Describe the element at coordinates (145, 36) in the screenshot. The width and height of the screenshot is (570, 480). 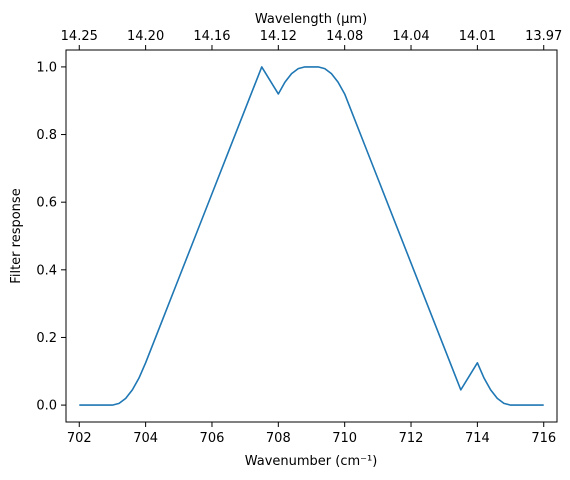
I see `top-tick-label: 14.20` at that location.